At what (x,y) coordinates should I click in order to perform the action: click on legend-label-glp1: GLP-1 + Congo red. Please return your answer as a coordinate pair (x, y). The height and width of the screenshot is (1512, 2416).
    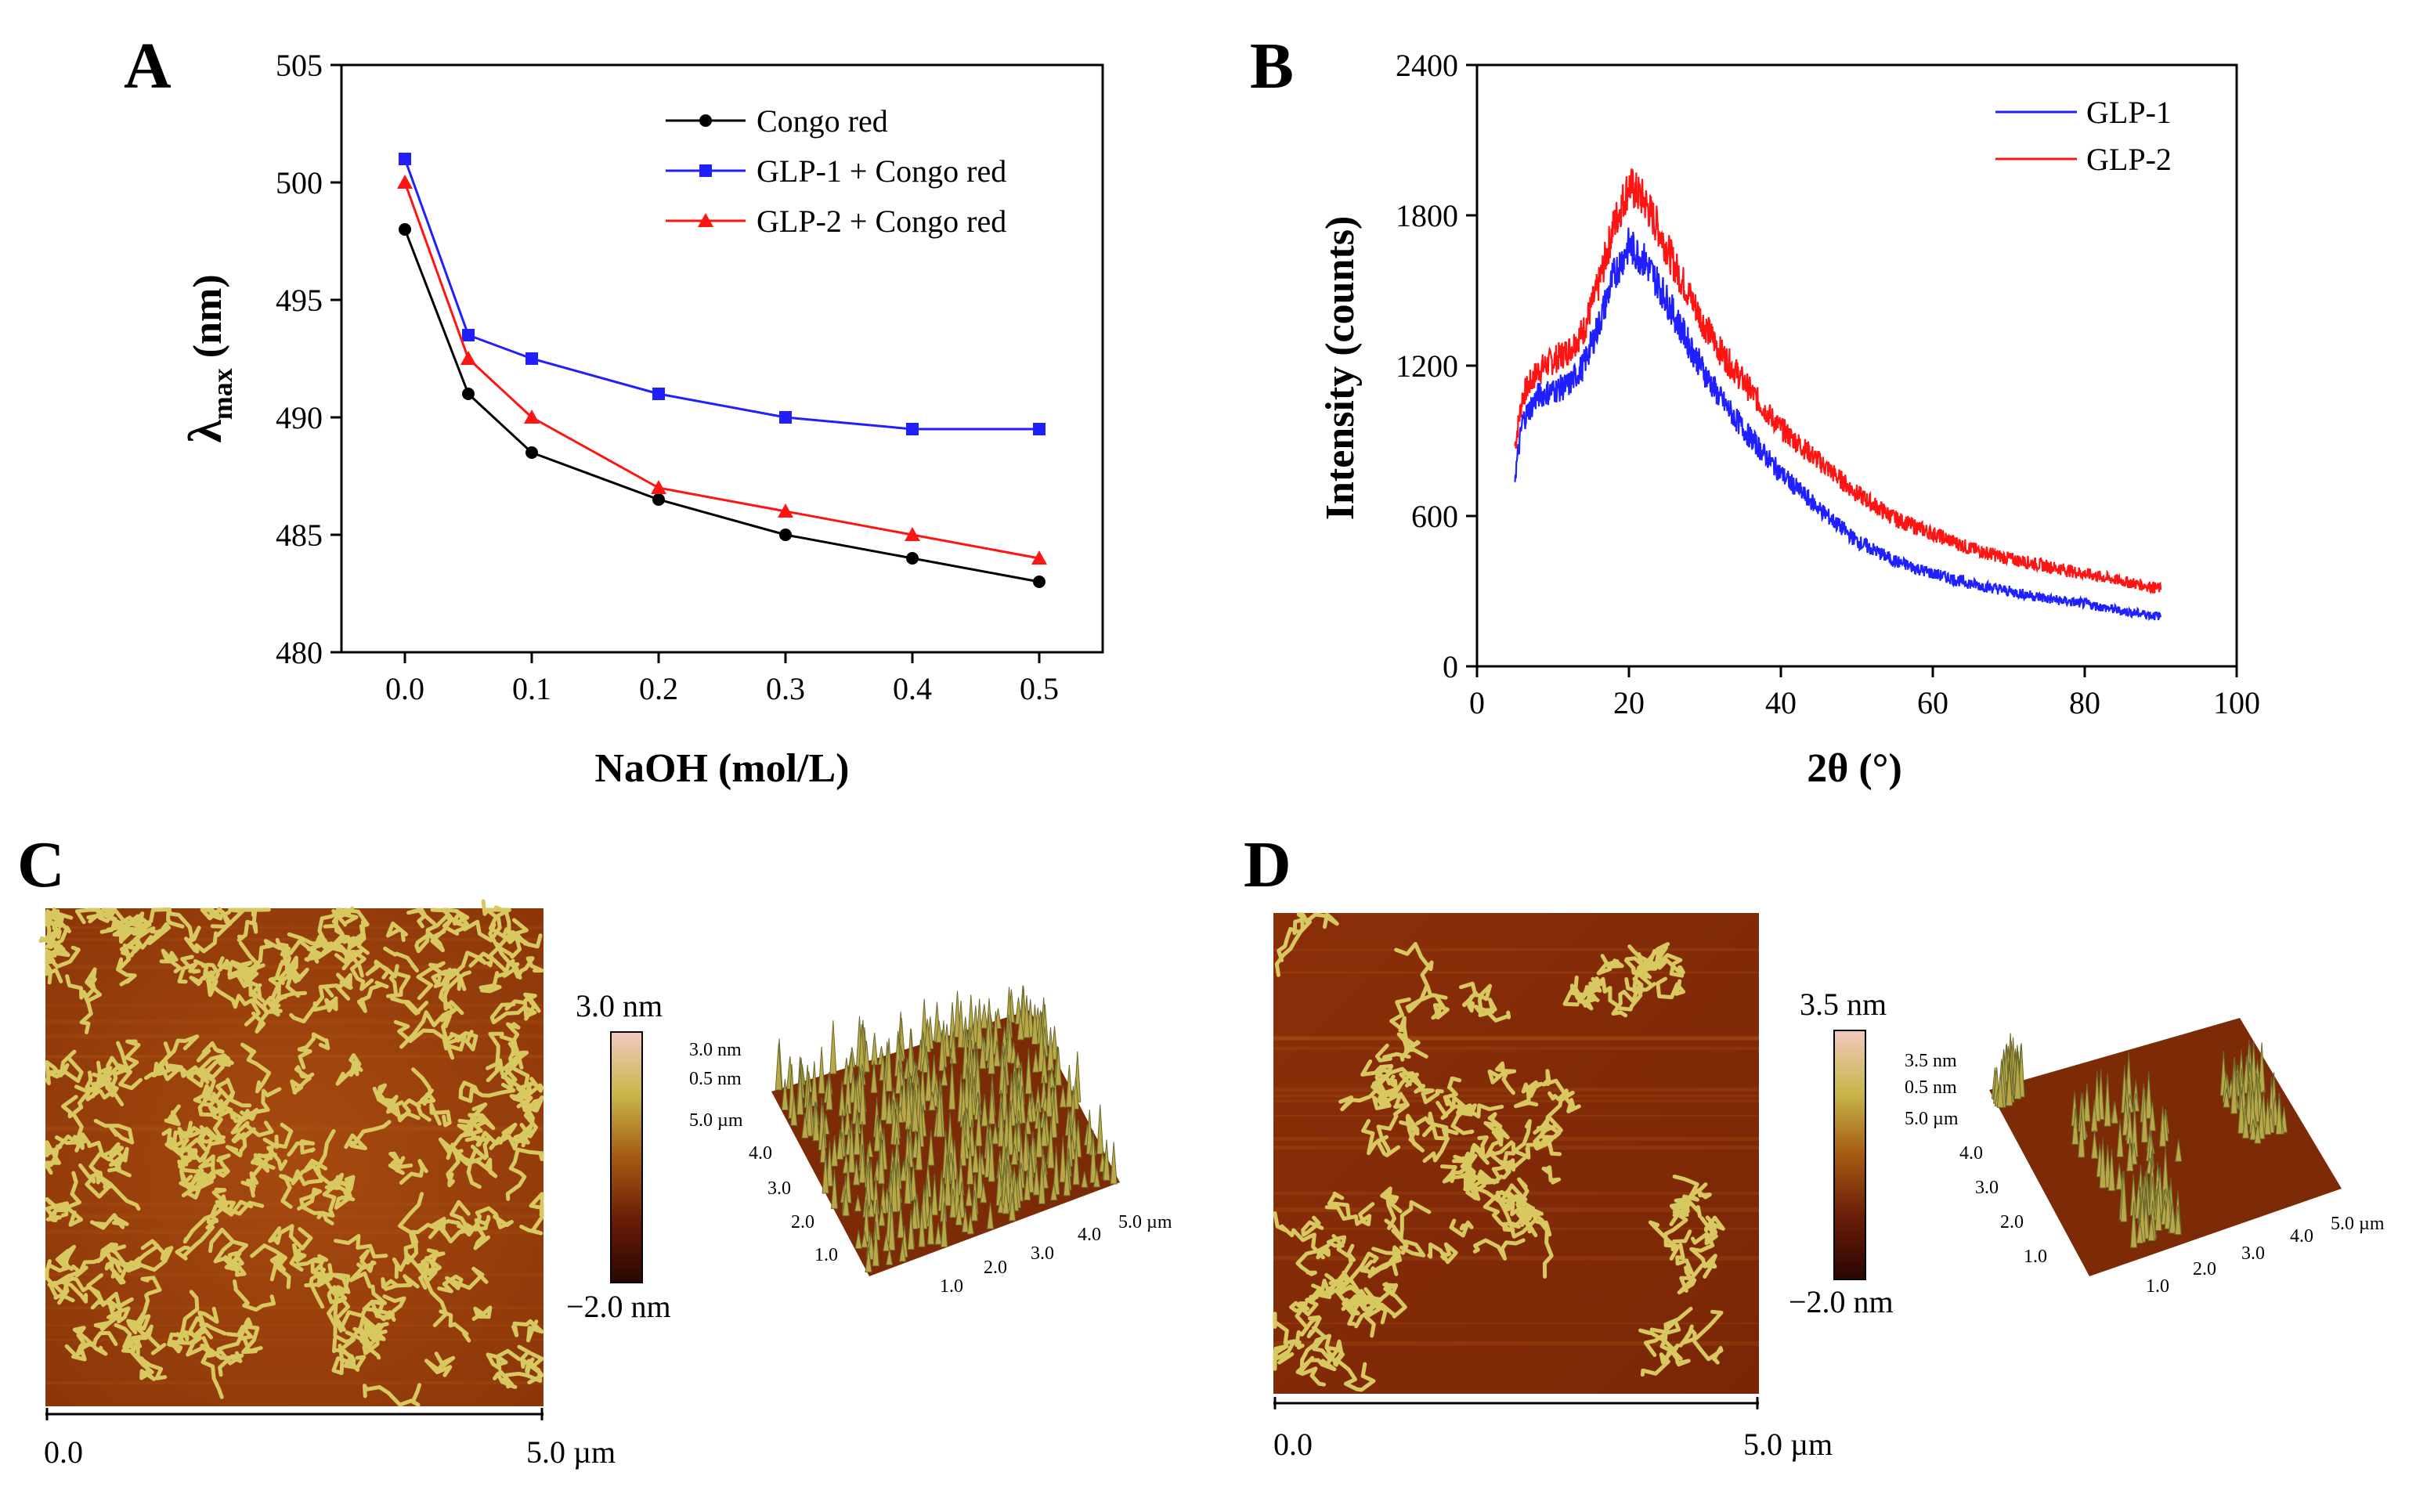
    Looking at the image, I should click on (881, 171).